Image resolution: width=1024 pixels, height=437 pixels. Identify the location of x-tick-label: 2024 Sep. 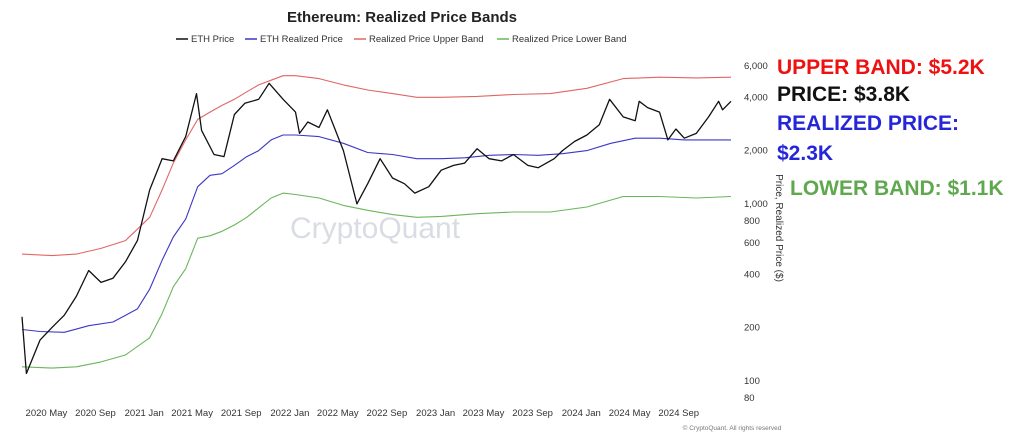
(678, 413).